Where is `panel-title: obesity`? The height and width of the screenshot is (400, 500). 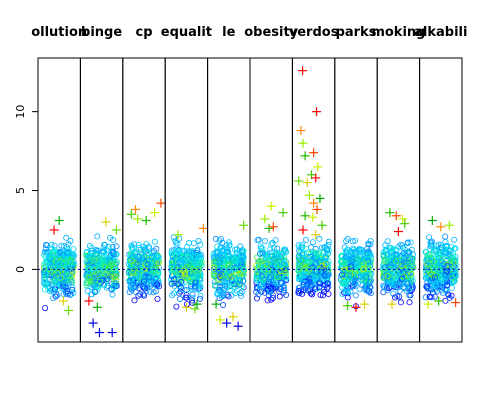 panel-title: obesity is located at coordinates (271, 32).